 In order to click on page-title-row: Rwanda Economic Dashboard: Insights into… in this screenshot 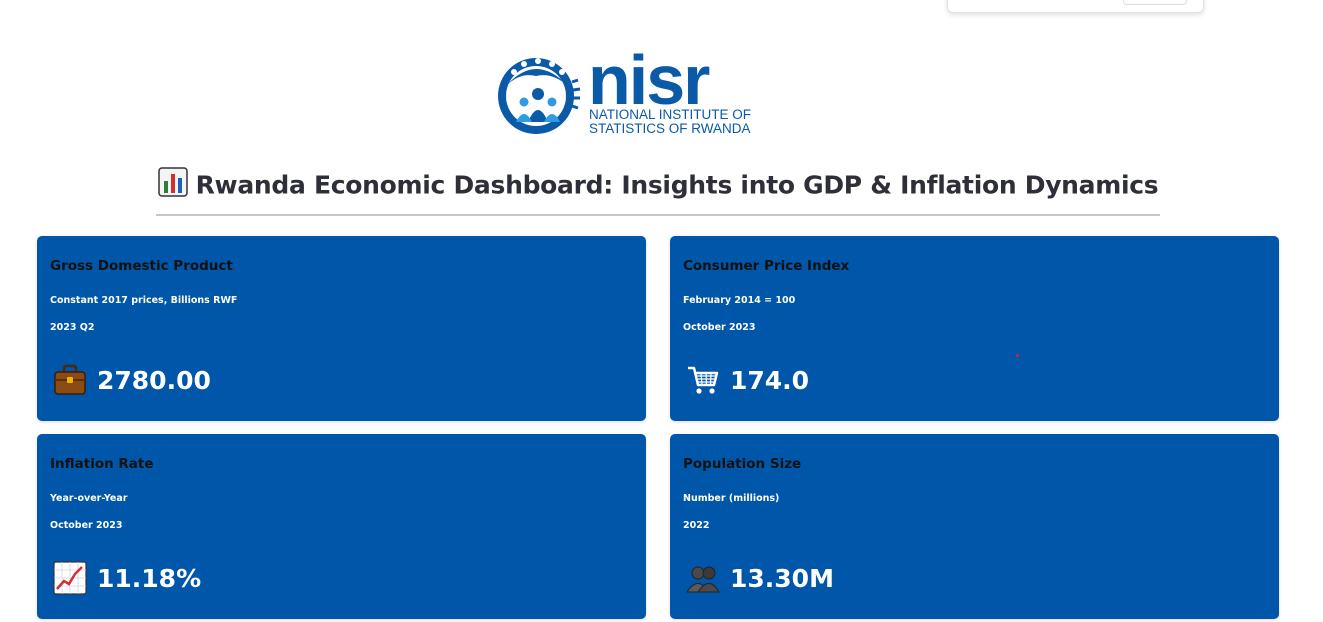, I will do `click(658, 191)`.